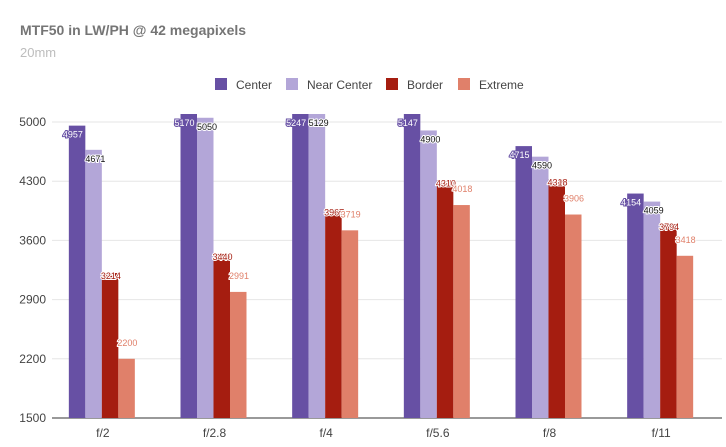 This screenshot has width=726, height=447. I want to click on data-label: 4590, so click(542, 166).